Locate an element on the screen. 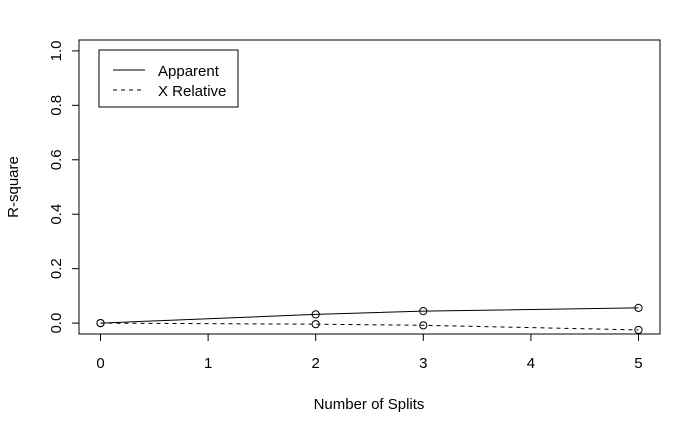 This screenshot has height=432, width=700. x-tick-label: 5 is located at coordinates (638, 363).